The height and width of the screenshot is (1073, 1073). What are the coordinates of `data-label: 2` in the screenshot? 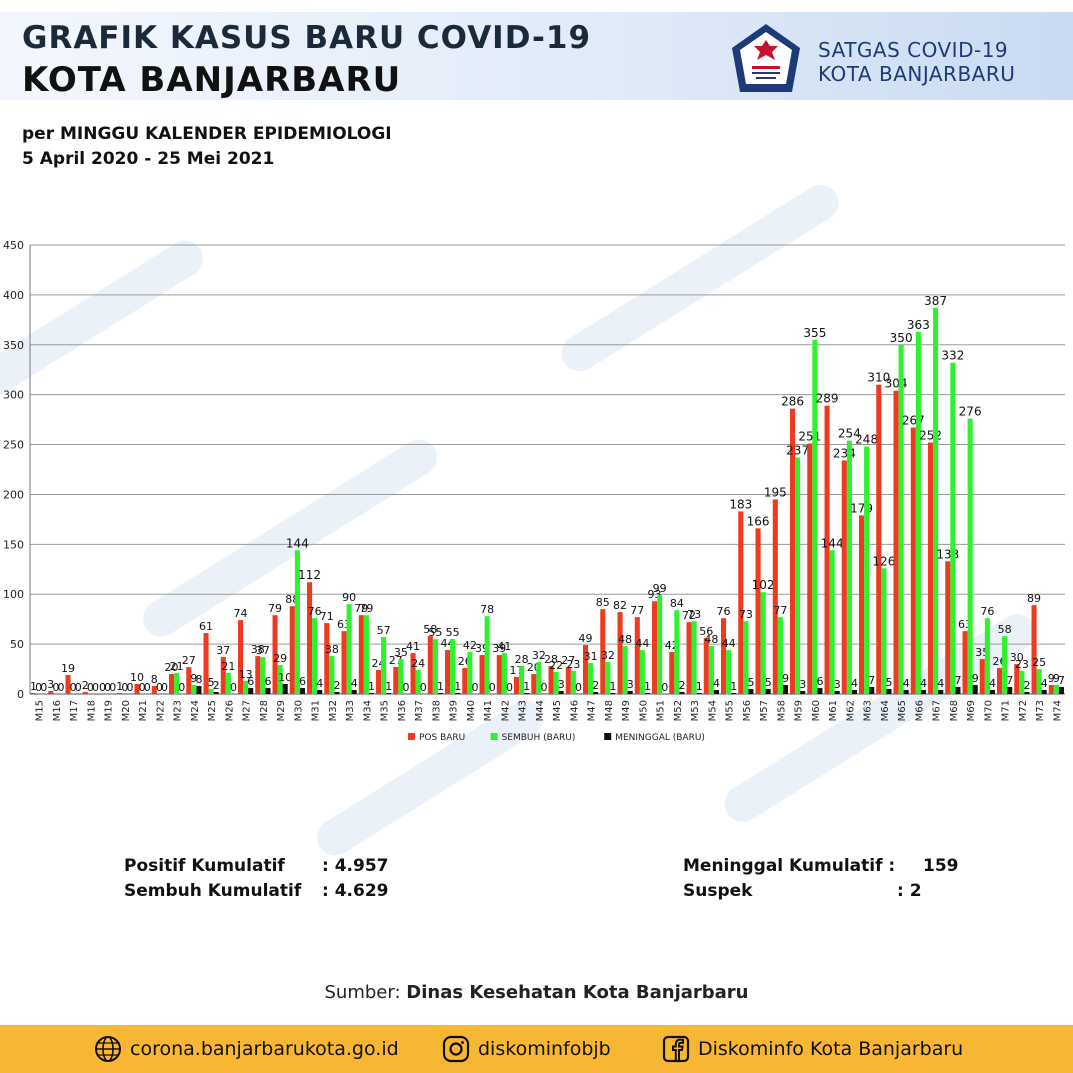 It's located at (85, 685).